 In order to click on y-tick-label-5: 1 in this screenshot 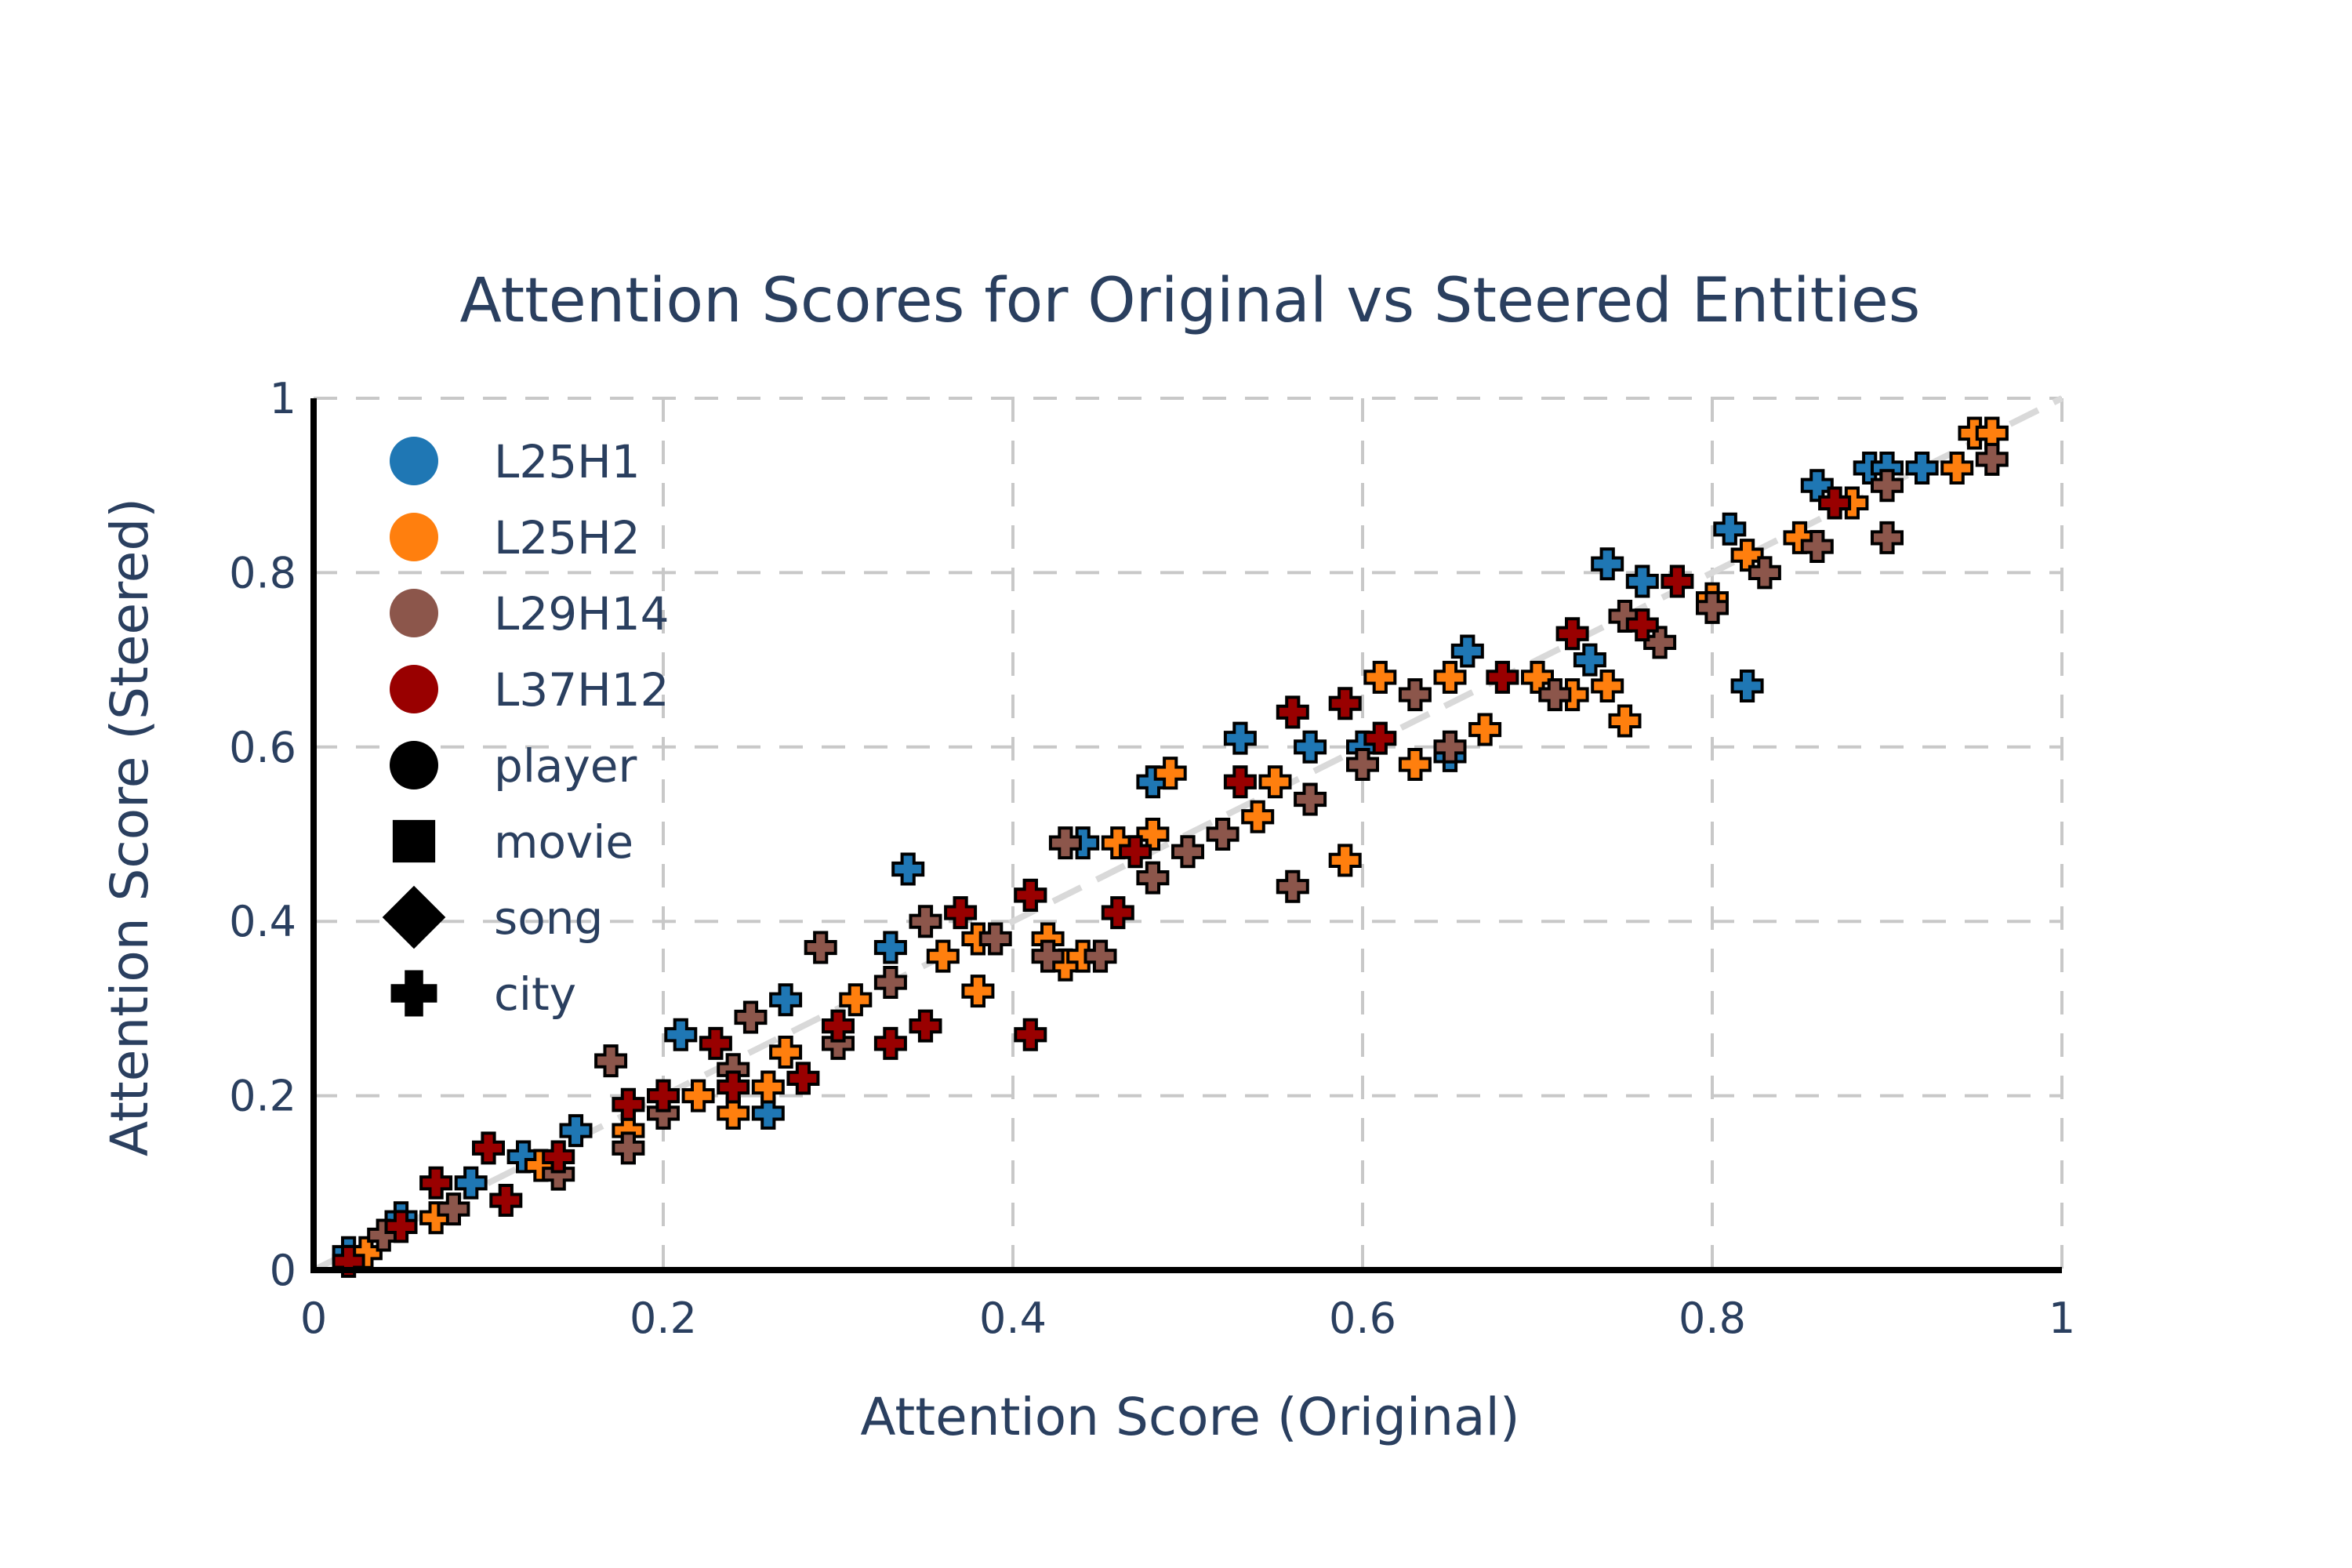, I will do `click(283, 398)`.